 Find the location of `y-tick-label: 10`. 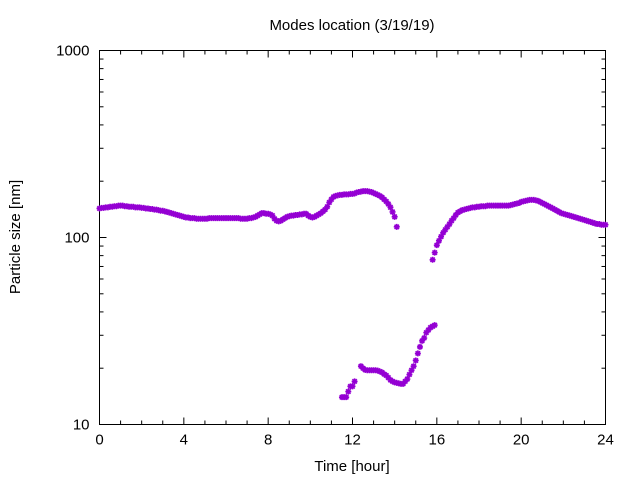

y-tick-label: 10 is located at coordinates (81, 425).